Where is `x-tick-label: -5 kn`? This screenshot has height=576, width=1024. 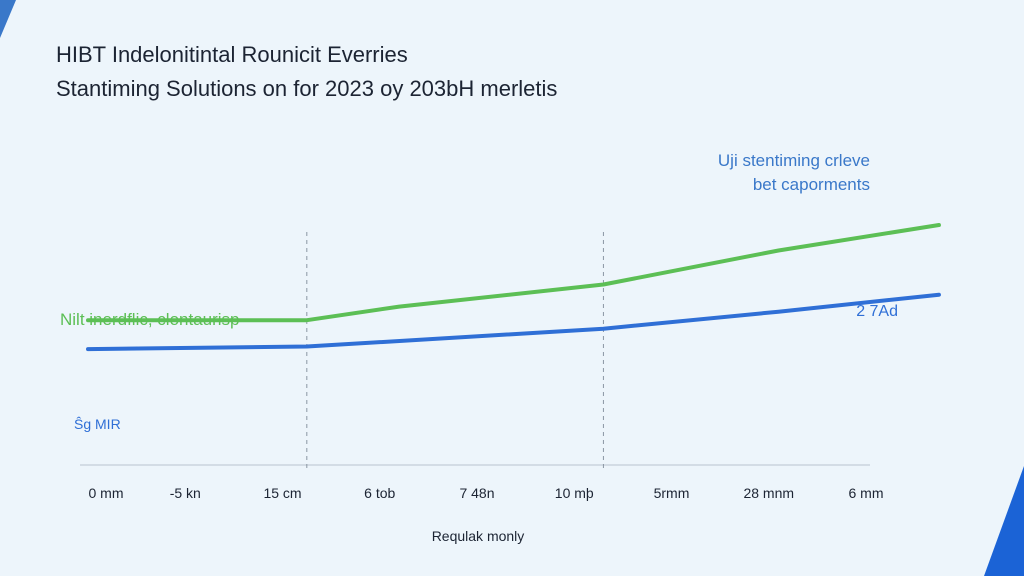 x-tick-label: -5 kn is located at coordinates (185, 493).